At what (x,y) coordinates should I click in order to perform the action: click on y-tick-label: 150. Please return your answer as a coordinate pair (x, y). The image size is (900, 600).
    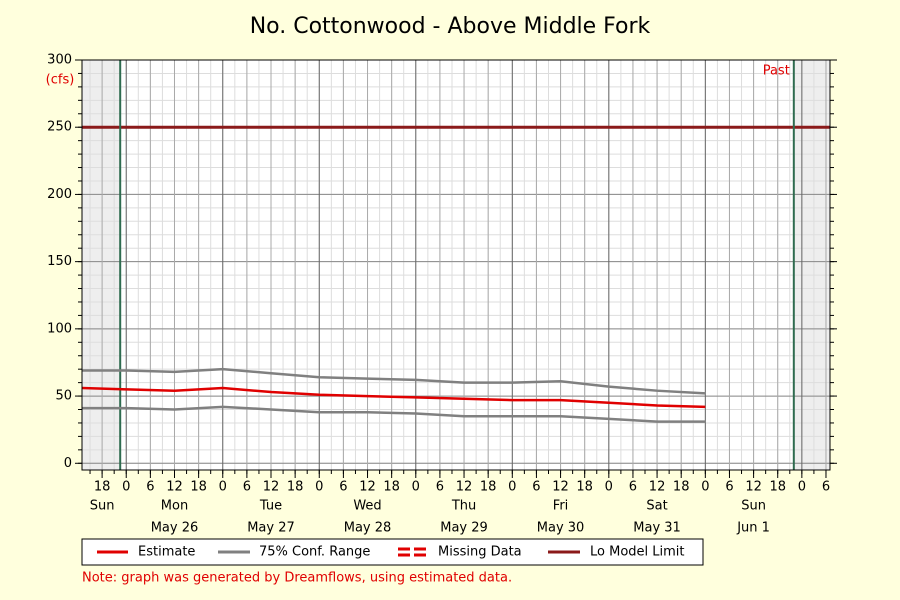
    Looking at the image, I should click on (59, 261).